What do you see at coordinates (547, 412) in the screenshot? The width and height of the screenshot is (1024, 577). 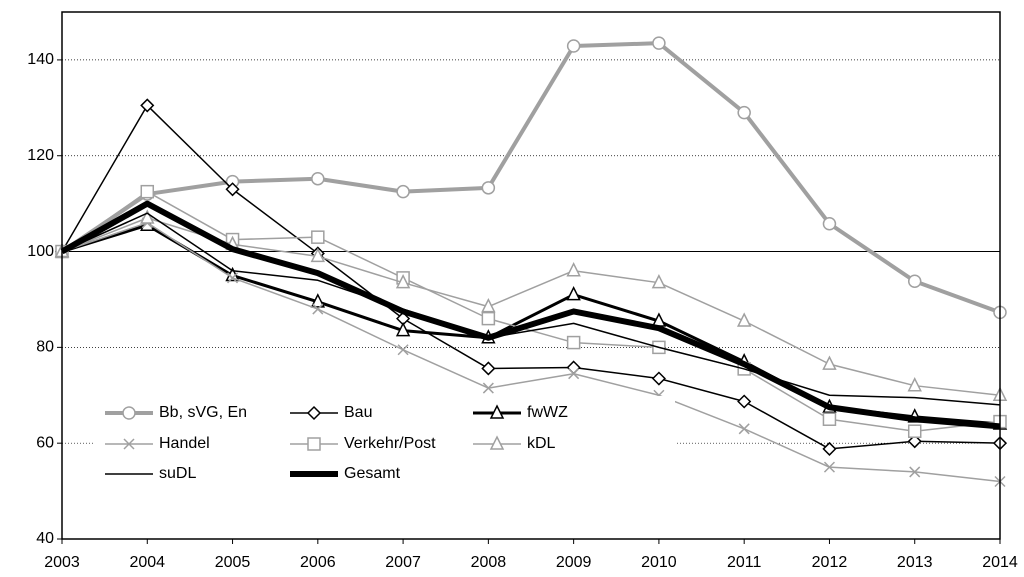 I see `legend-label: fwWZ` at bounding box center [547, 412].